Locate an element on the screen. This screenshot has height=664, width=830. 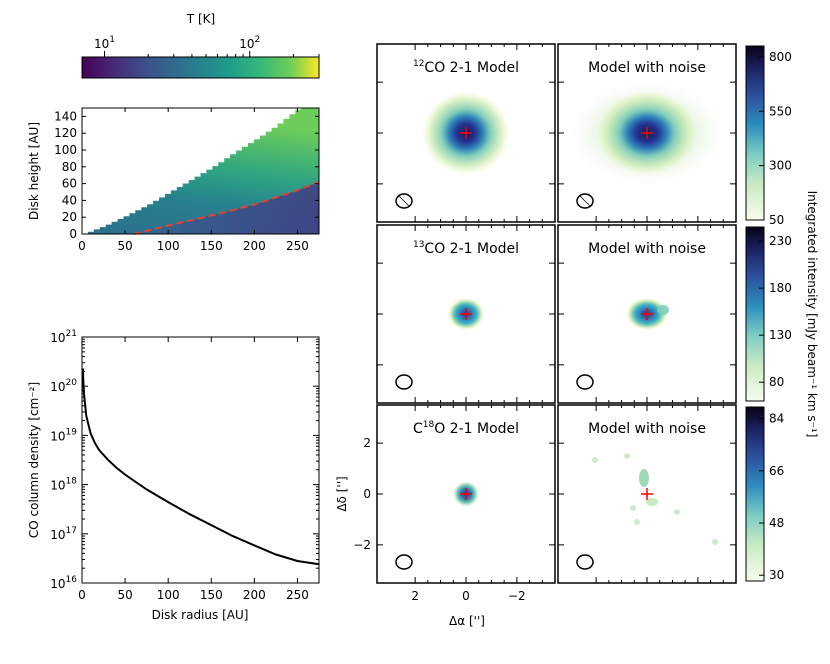
intensity-colorbar: 84 66 48 30 is located at coordinates (764, 494).